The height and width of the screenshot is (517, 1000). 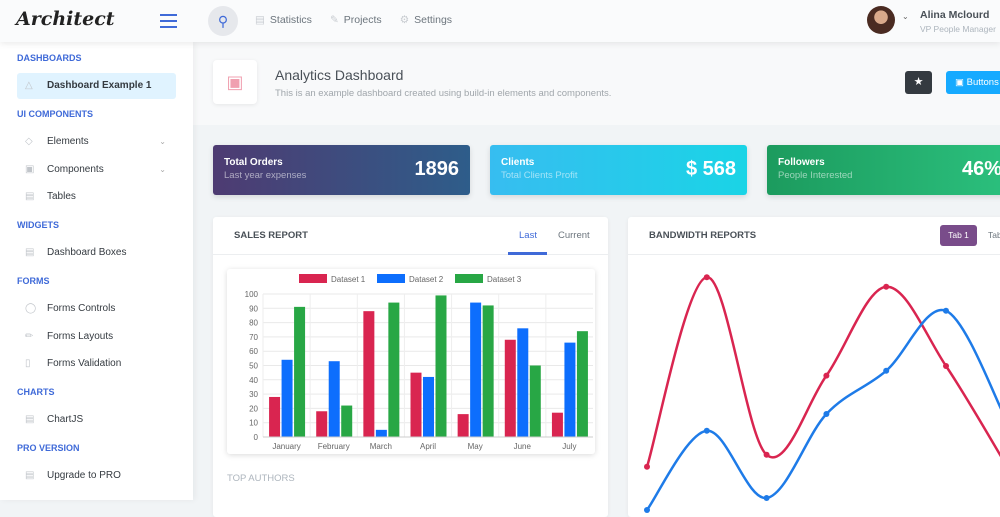 What do you see at coordinates (437, 169) in the screenshot?
I see `card-value: 1896` at bounding box center [437, 169].